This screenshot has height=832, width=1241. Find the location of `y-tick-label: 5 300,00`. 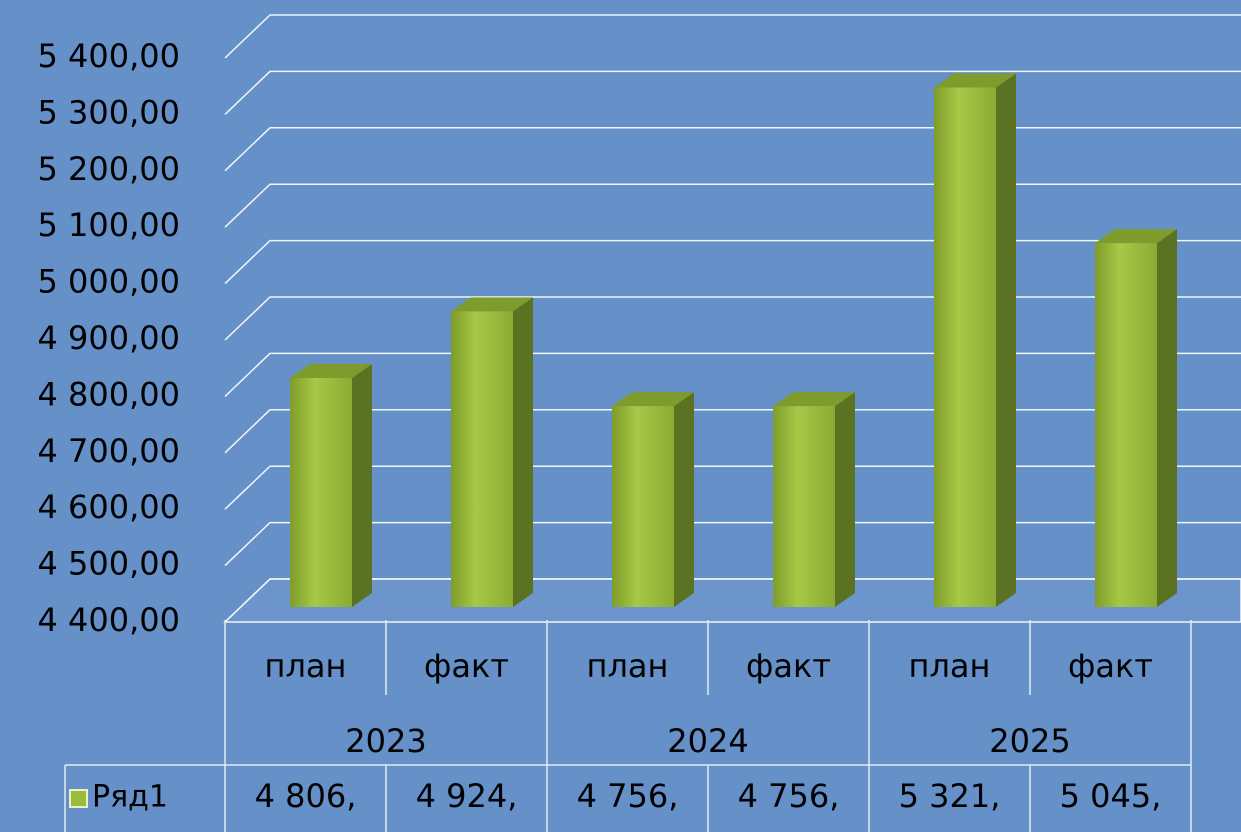

y-tick-label: 5 300,00 is located at coordinates (109, 112).